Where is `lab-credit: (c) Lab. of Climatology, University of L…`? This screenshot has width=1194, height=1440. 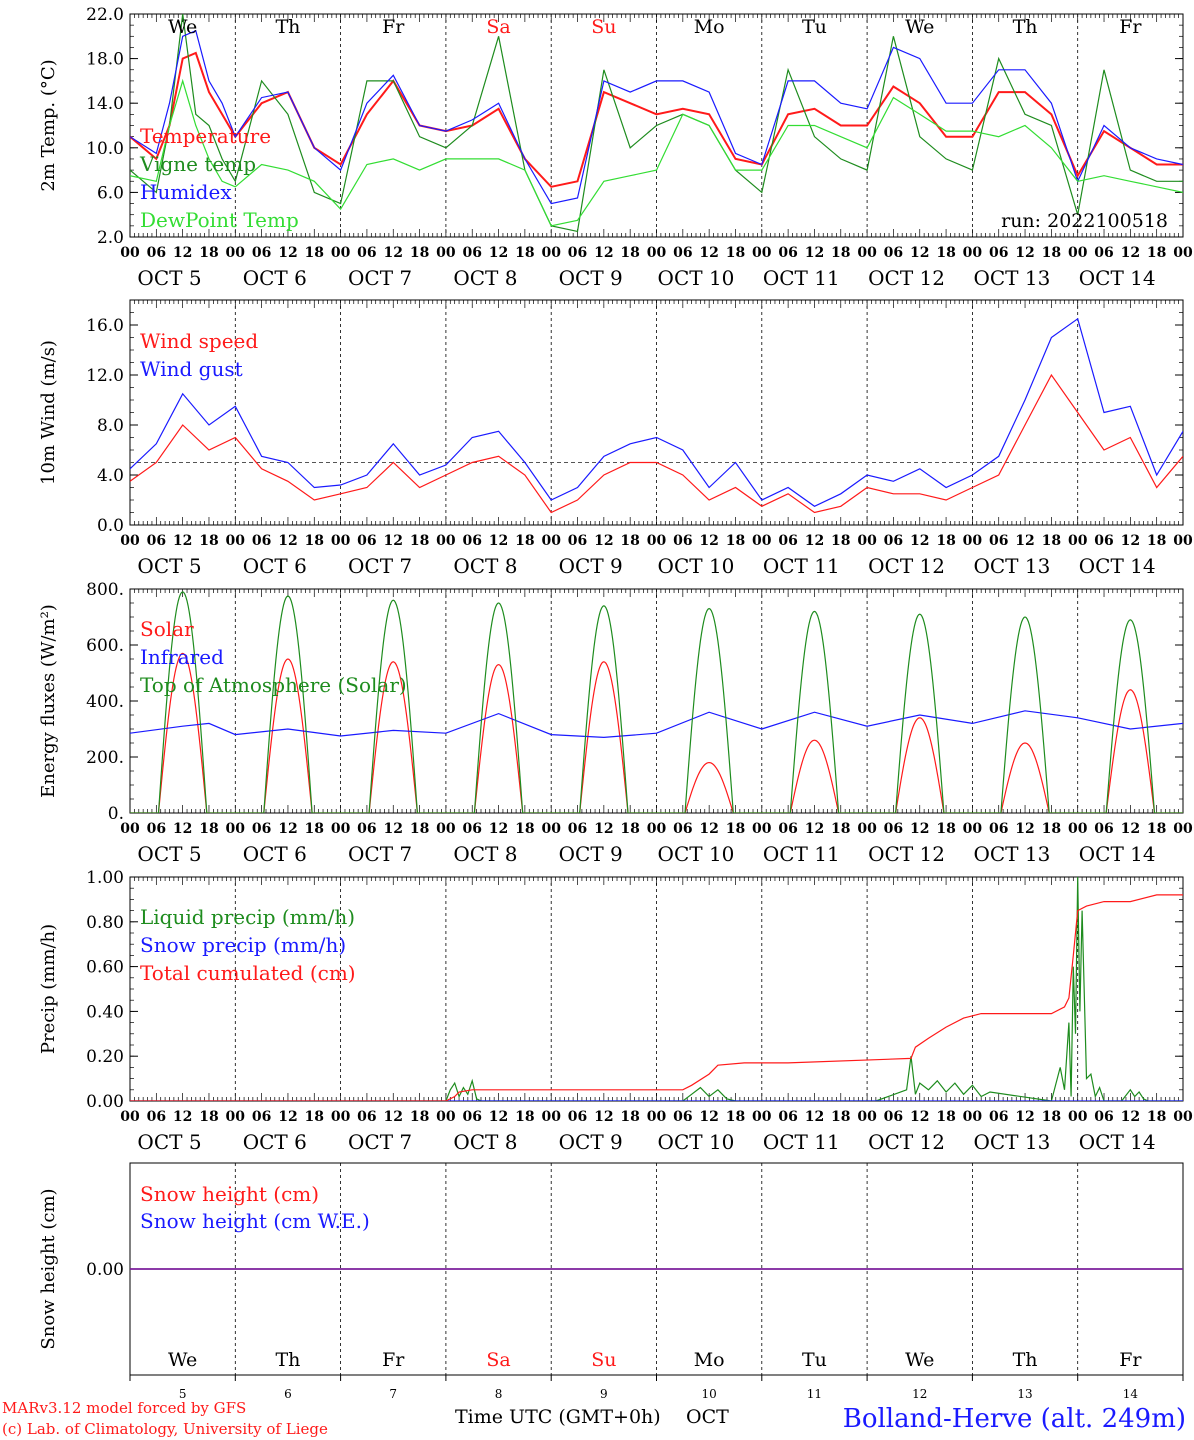 lab-credit: (c) Lab. of Climatology, University of L… is located at coordinates (165, 1429).